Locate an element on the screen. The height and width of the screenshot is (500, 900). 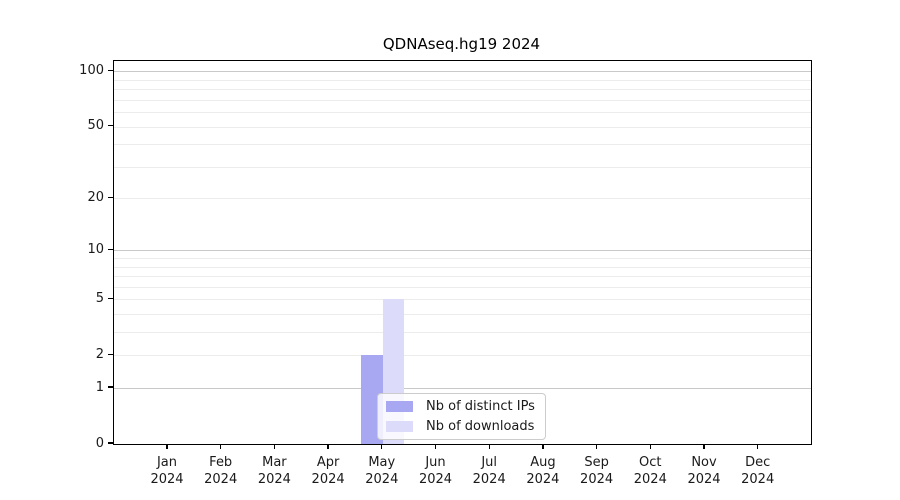
legend-item: Nb of distinct IPs is located at coordinates (460, 406).